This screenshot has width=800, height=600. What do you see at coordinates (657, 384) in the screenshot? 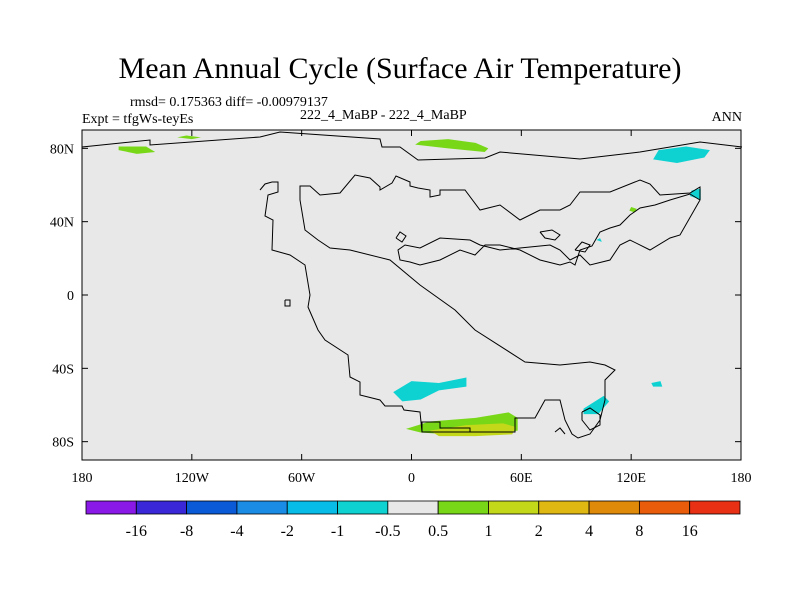
I see `anomaly-region-south-east-dot` at bounding box center [657, 384].